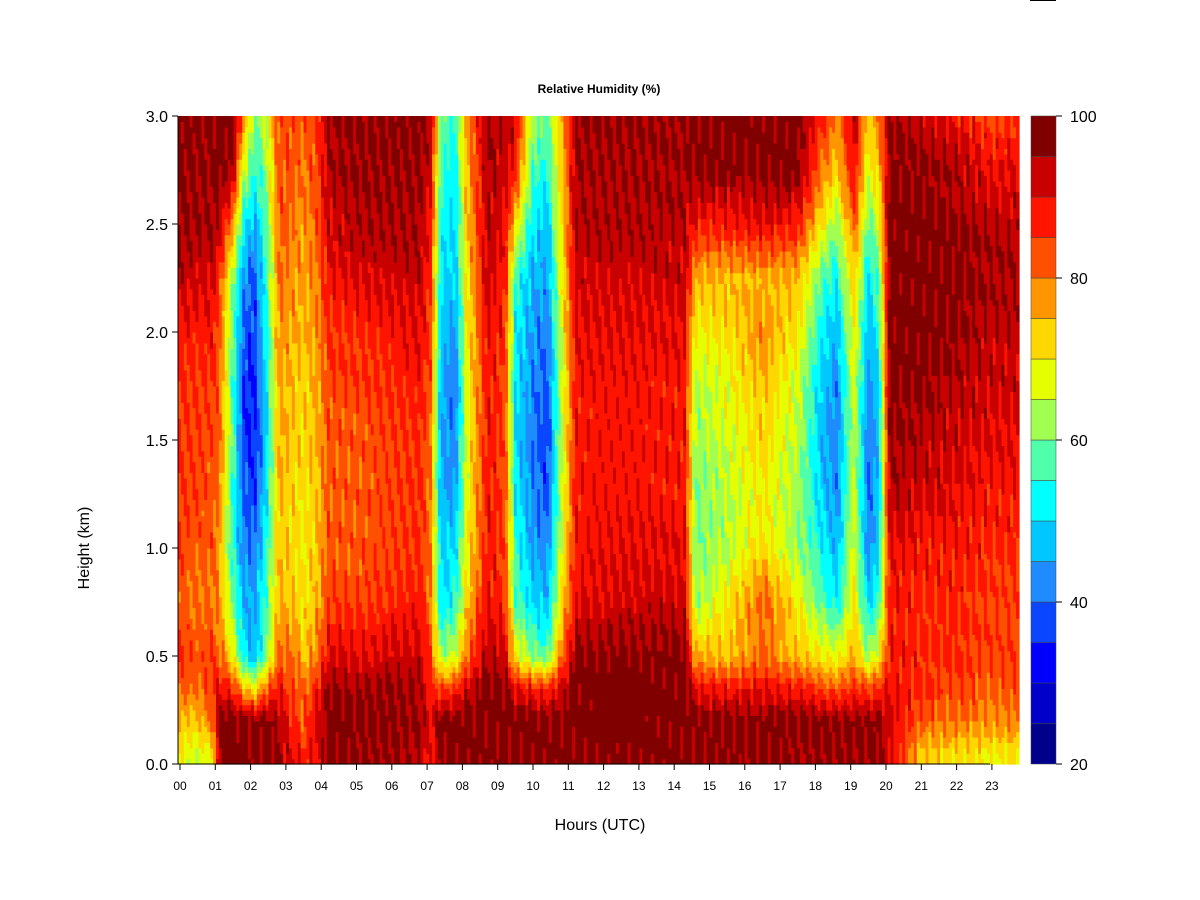 Image resolution: width=1200 pixels, height=900 pixels. I want to click on chart-title: Relative Humidity (%), so click(599, 89).